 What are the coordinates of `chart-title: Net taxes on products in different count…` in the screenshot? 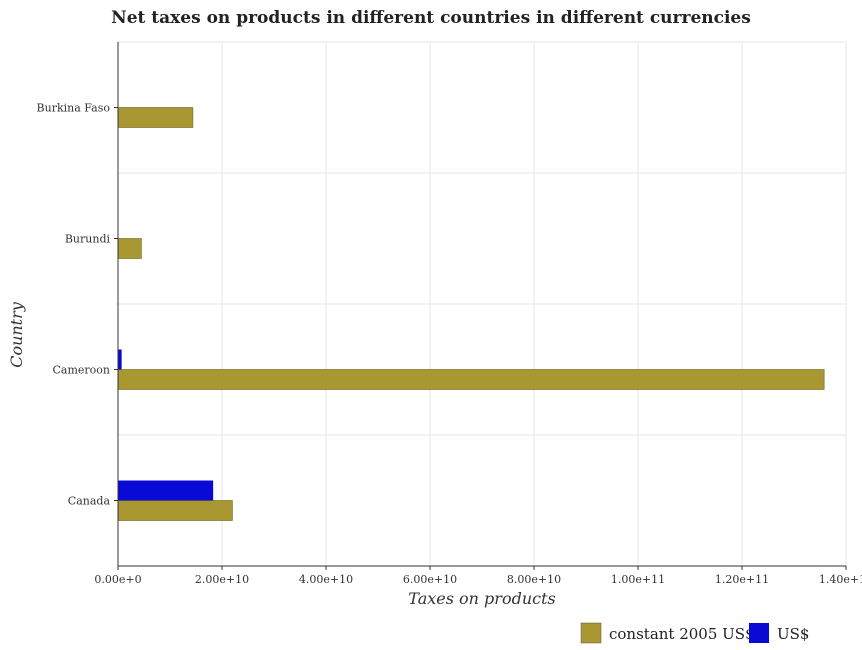 It's located at (431, 18).